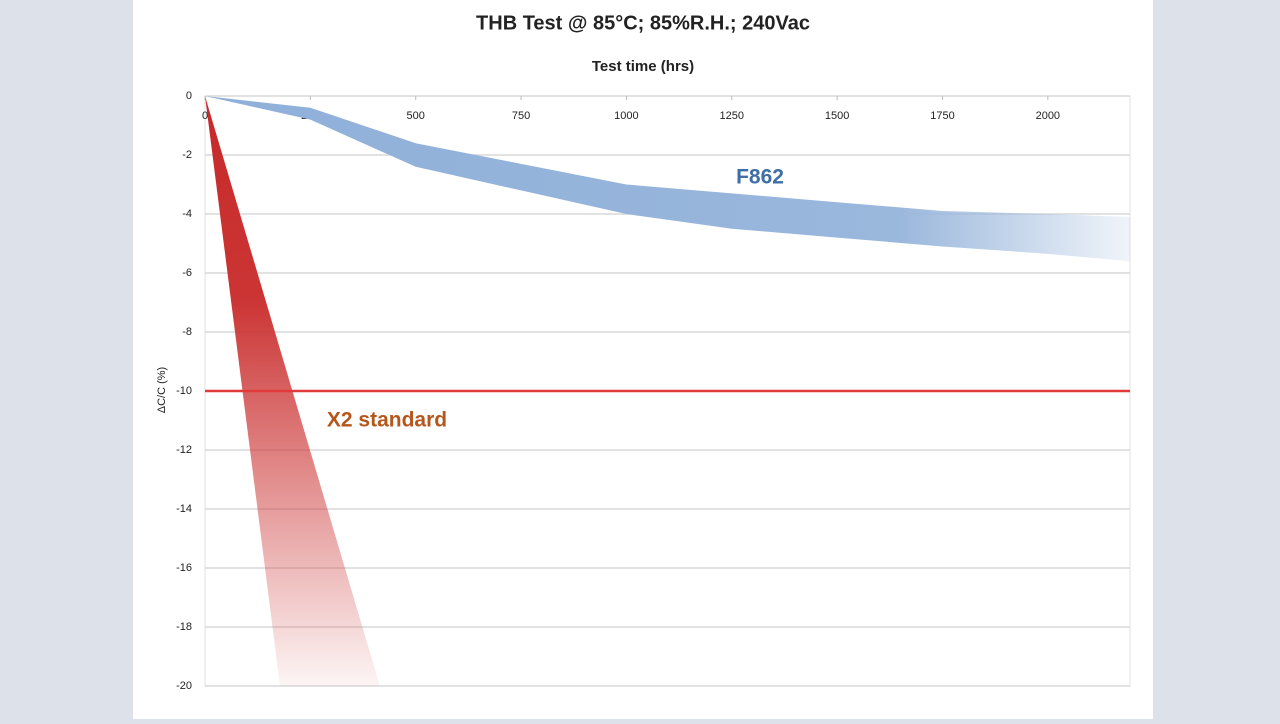 The width and height of the screenshot is (1280, 724). I want to click on series-label: X2 standard, so click(387, 420).